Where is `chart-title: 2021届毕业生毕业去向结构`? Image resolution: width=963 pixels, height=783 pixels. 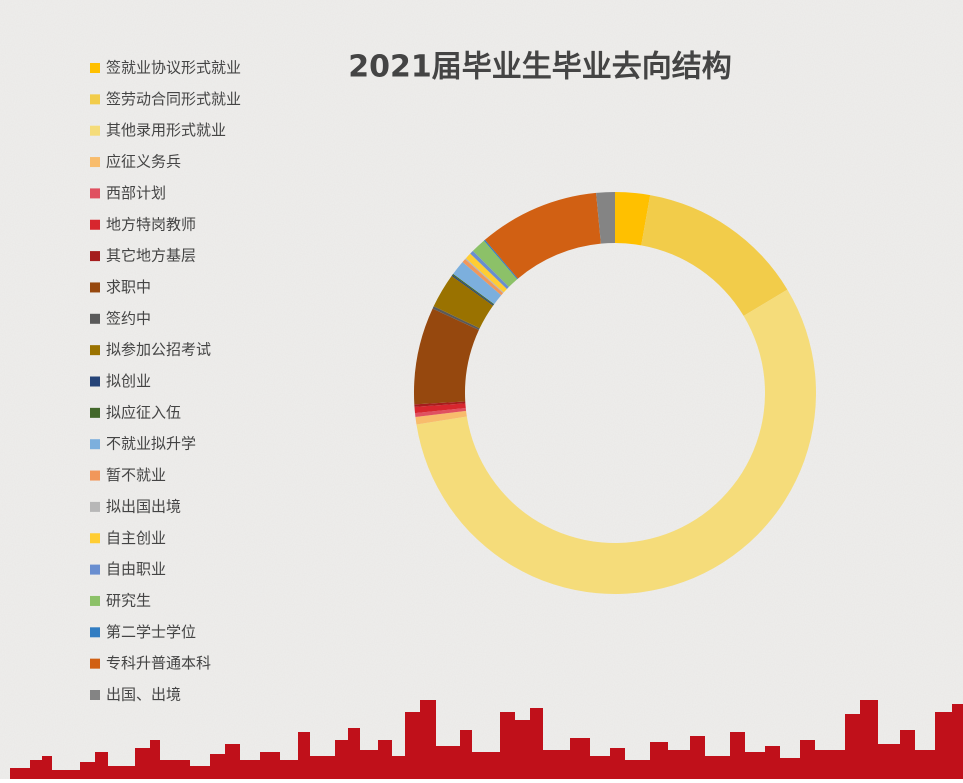
chart-title: 2021届毕业生毕业去向结构 is located at coordinates (540, 67).